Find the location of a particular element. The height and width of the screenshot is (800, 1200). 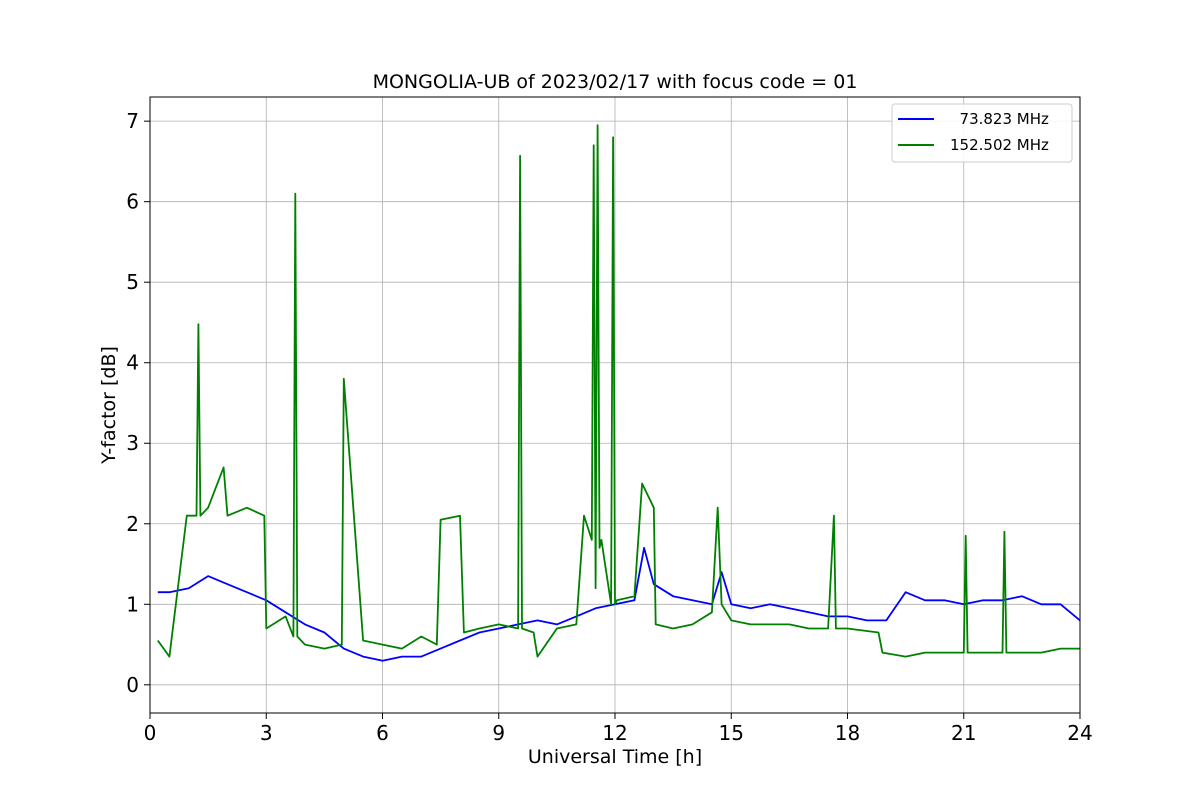

x-tick-label: 9 is located at coordinates (498, 733).